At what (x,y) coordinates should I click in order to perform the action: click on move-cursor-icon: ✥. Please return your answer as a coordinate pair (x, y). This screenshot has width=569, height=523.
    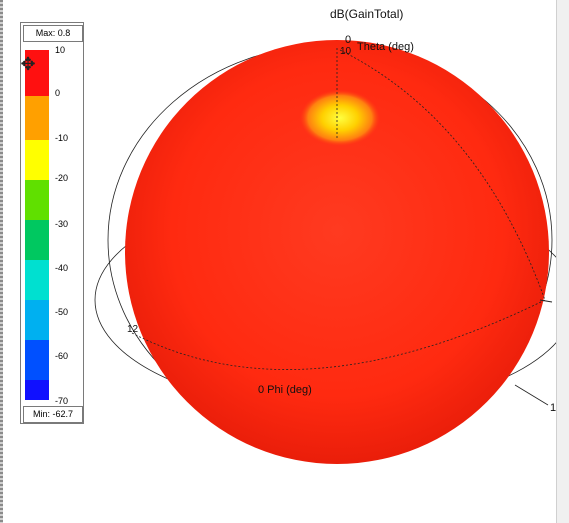
    Looking at the image, I should click on (28, 64).